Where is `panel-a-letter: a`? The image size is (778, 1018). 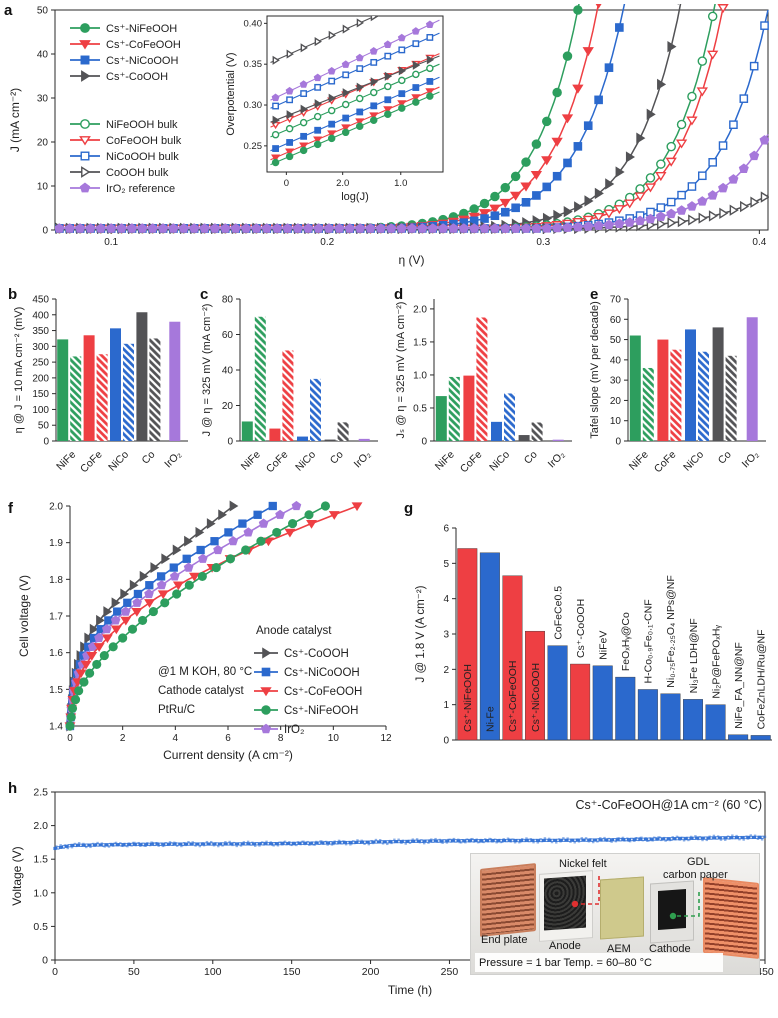 panel-a-letter: a is located at coordinates (8, 10).